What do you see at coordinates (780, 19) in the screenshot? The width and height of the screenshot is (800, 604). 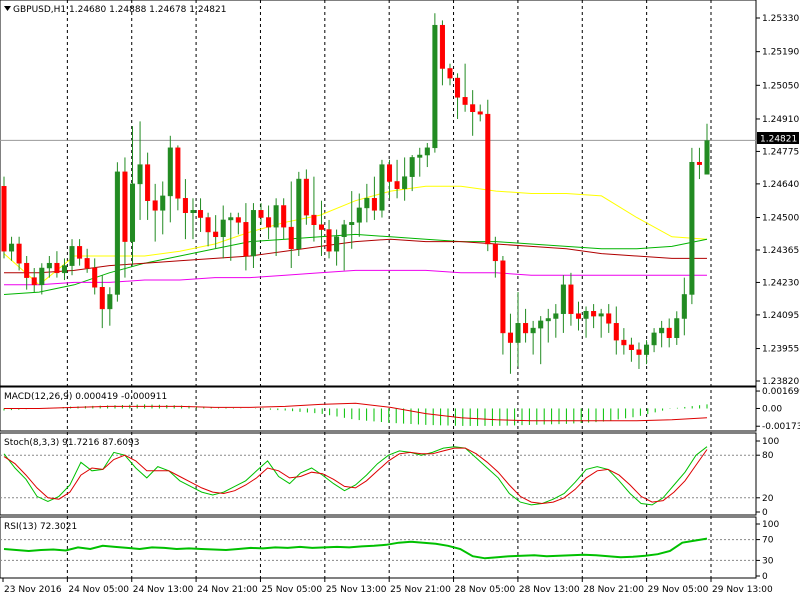 I see `price-tick-label: 1.25330` at bounding box center [780, 19].